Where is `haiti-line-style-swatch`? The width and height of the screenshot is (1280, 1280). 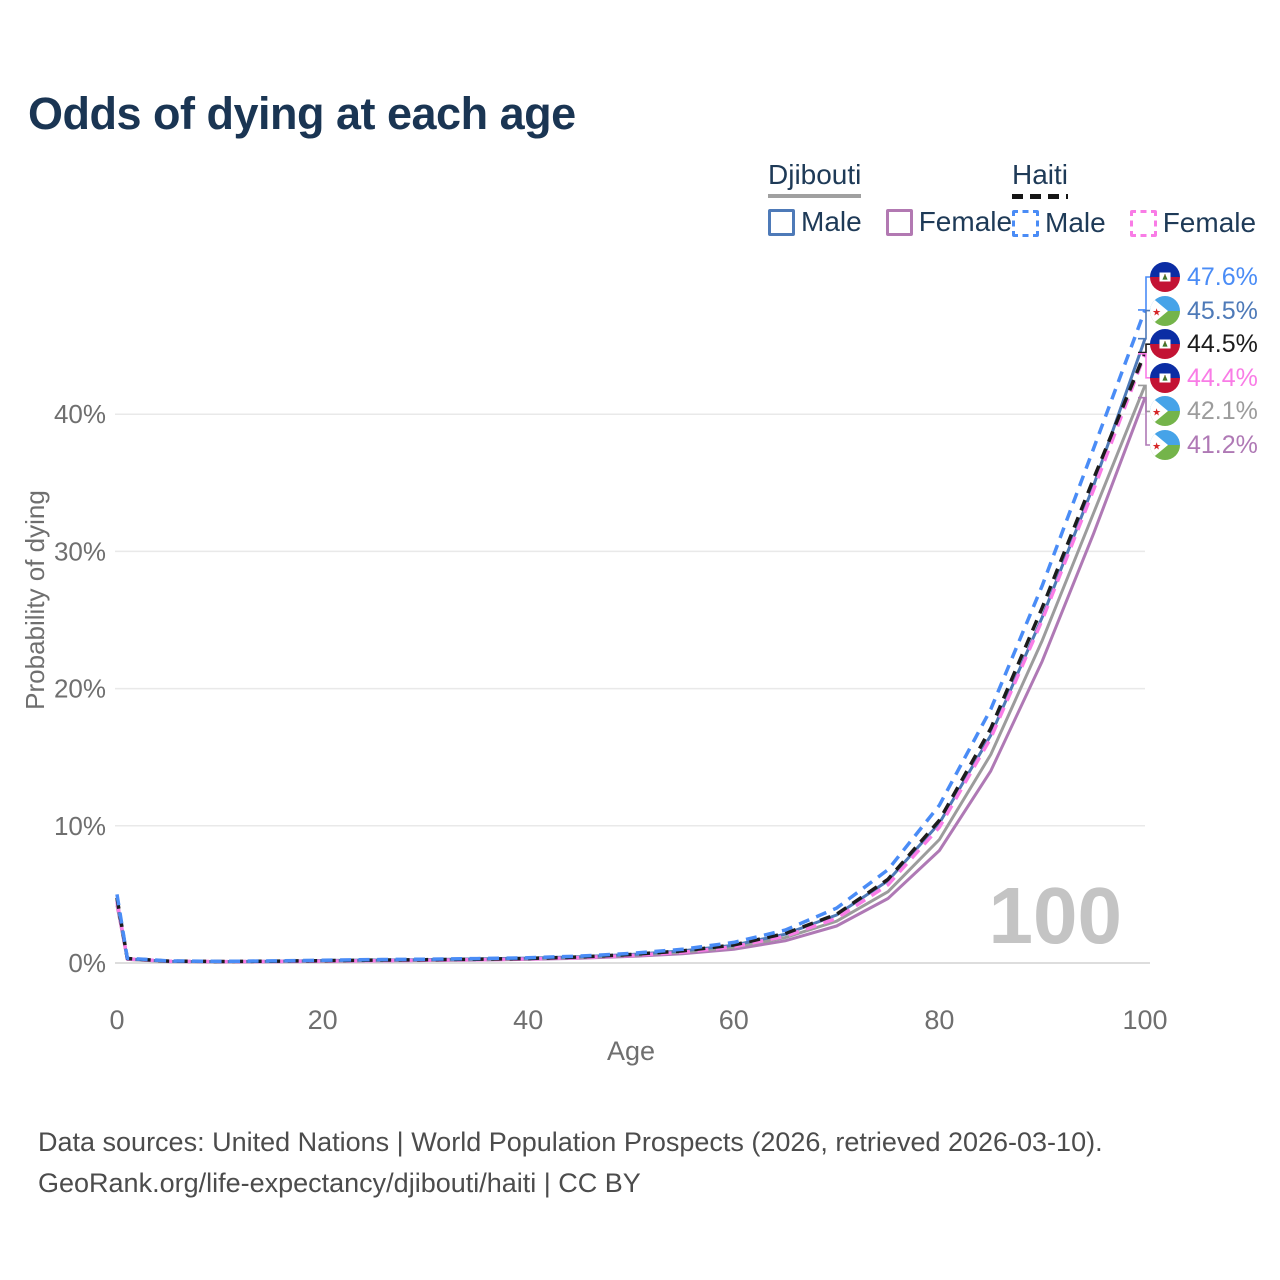 haiti-line-style-swatch is located at coordinates (1040, 196).